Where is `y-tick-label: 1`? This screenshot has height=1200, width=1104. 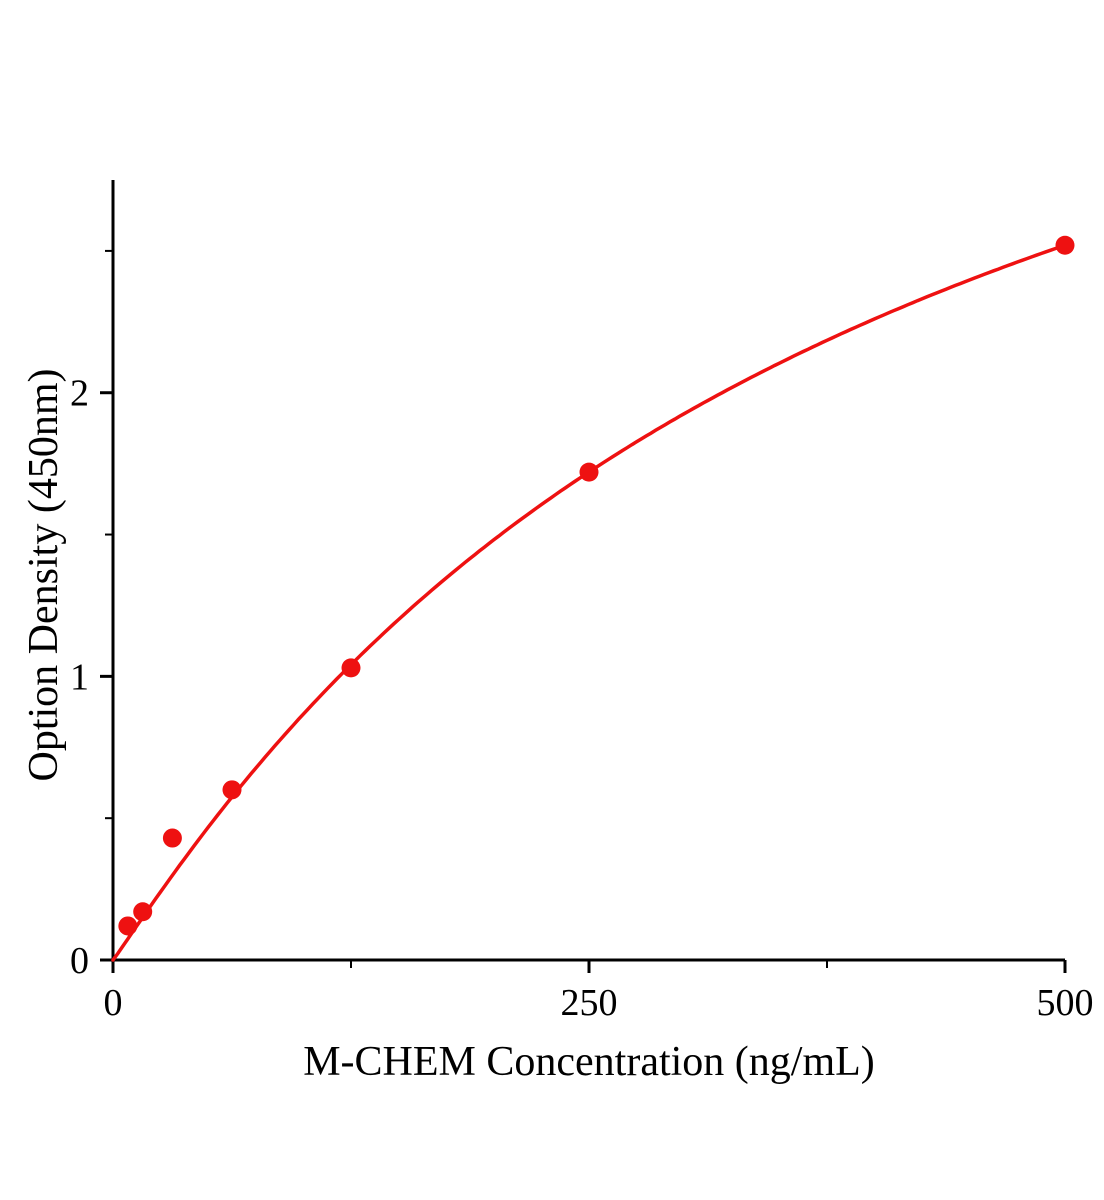
y-tick-label: 1 is located at coordinates (79, 677).